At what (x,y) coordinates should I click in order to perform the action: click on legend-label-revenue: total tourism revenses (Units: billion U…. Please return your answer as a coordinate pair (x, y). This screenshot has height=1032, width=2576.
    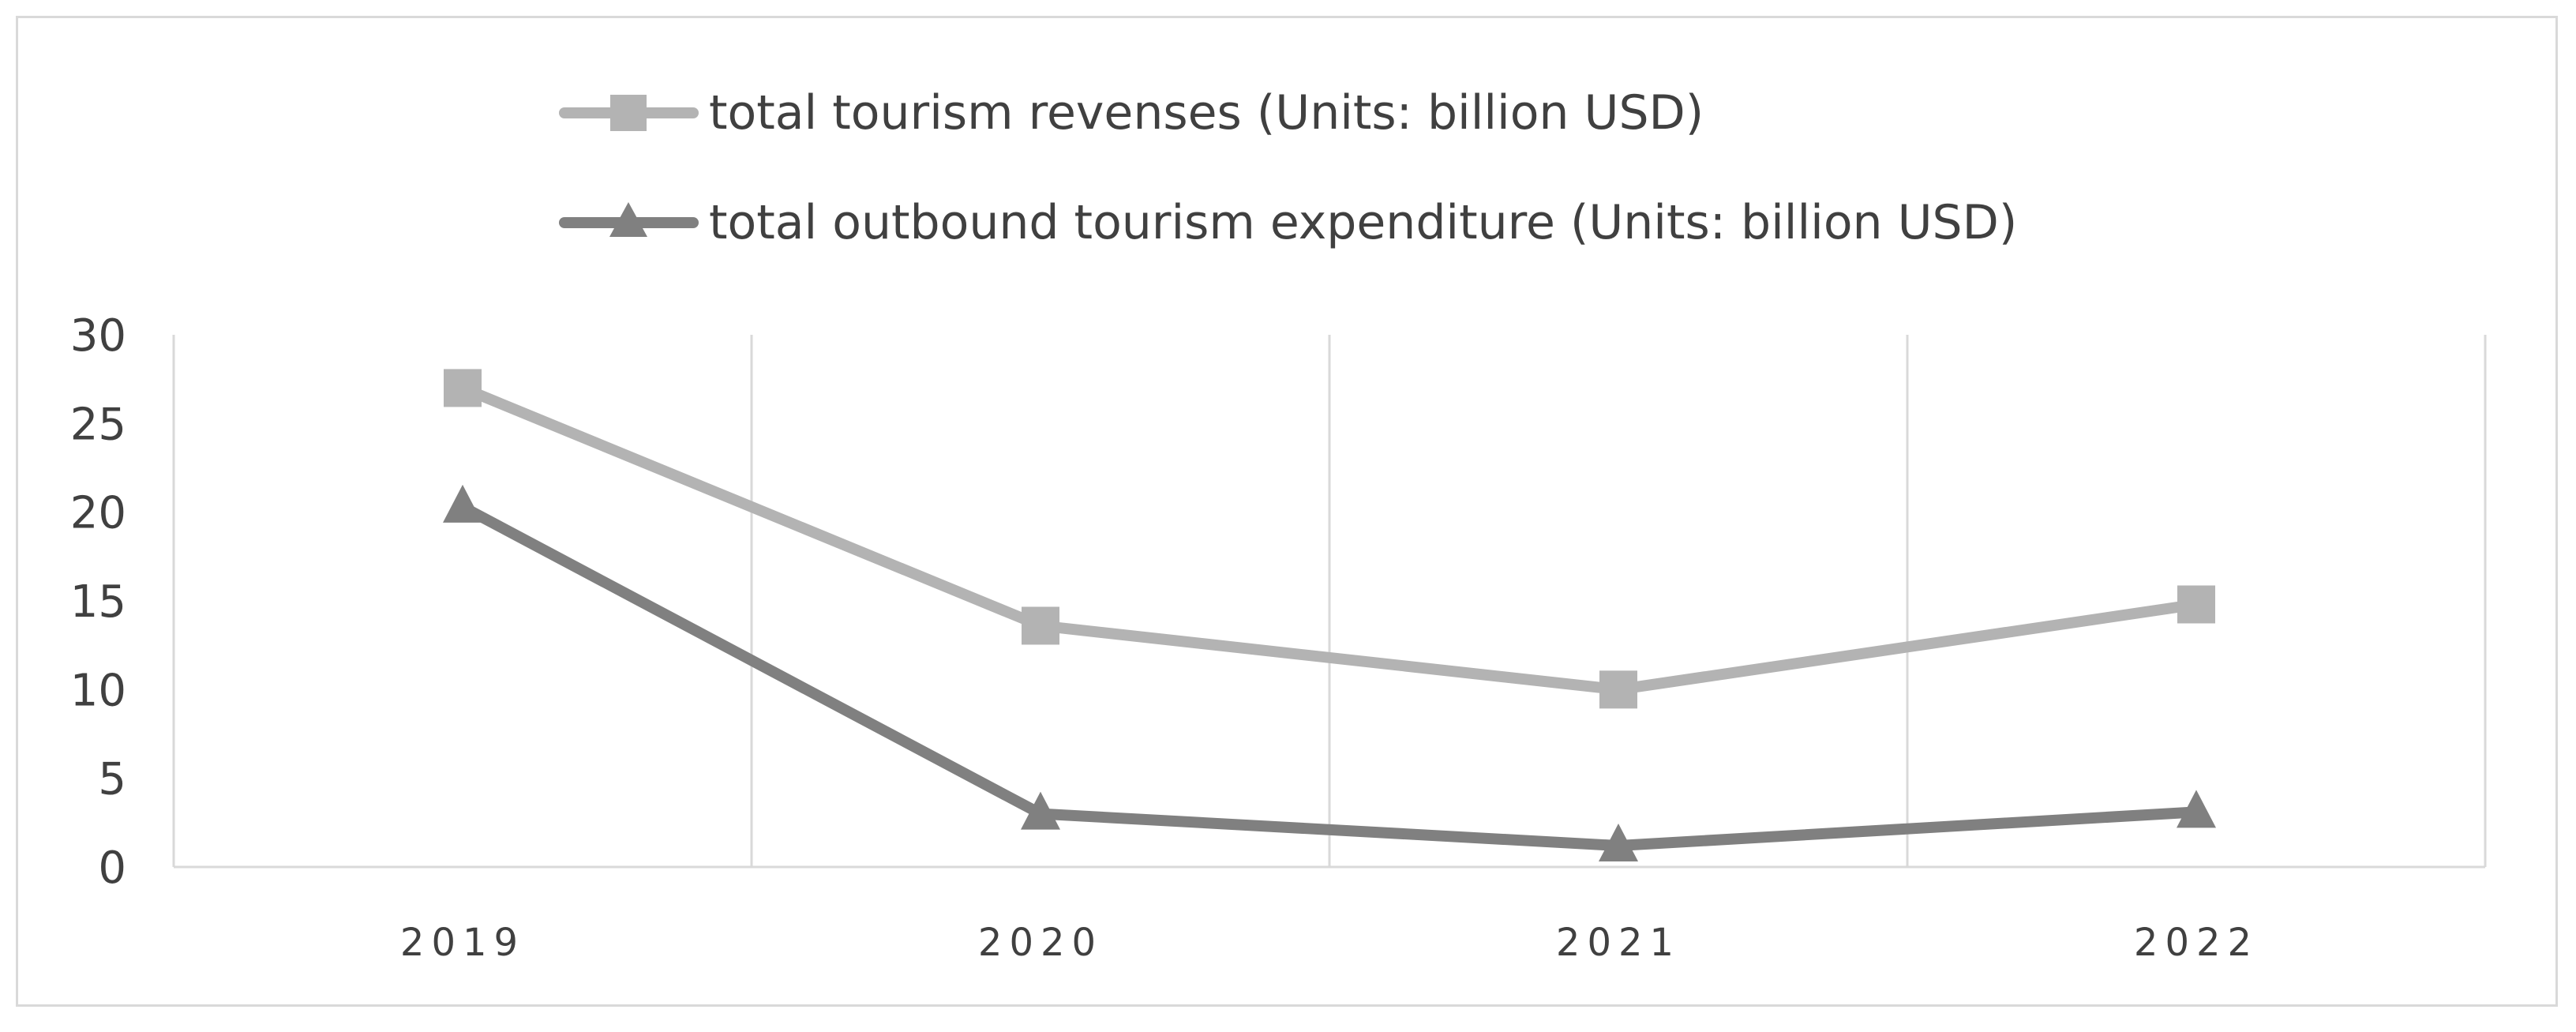
    Looking at the image, I should click on (1206, 113).